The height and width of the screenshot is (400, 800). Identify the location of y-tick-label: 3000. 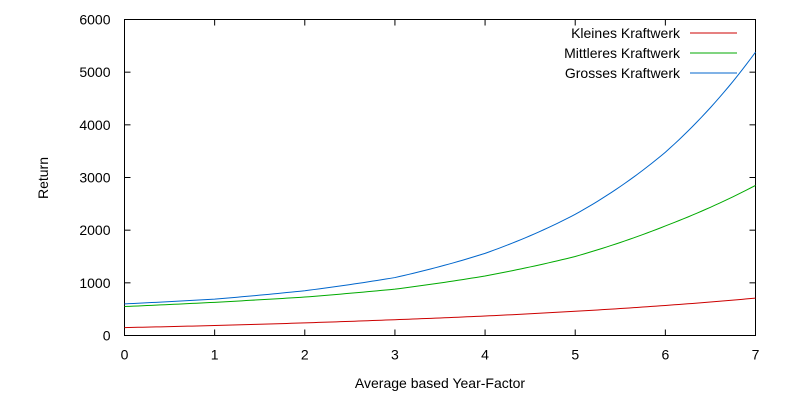
(94, 178).